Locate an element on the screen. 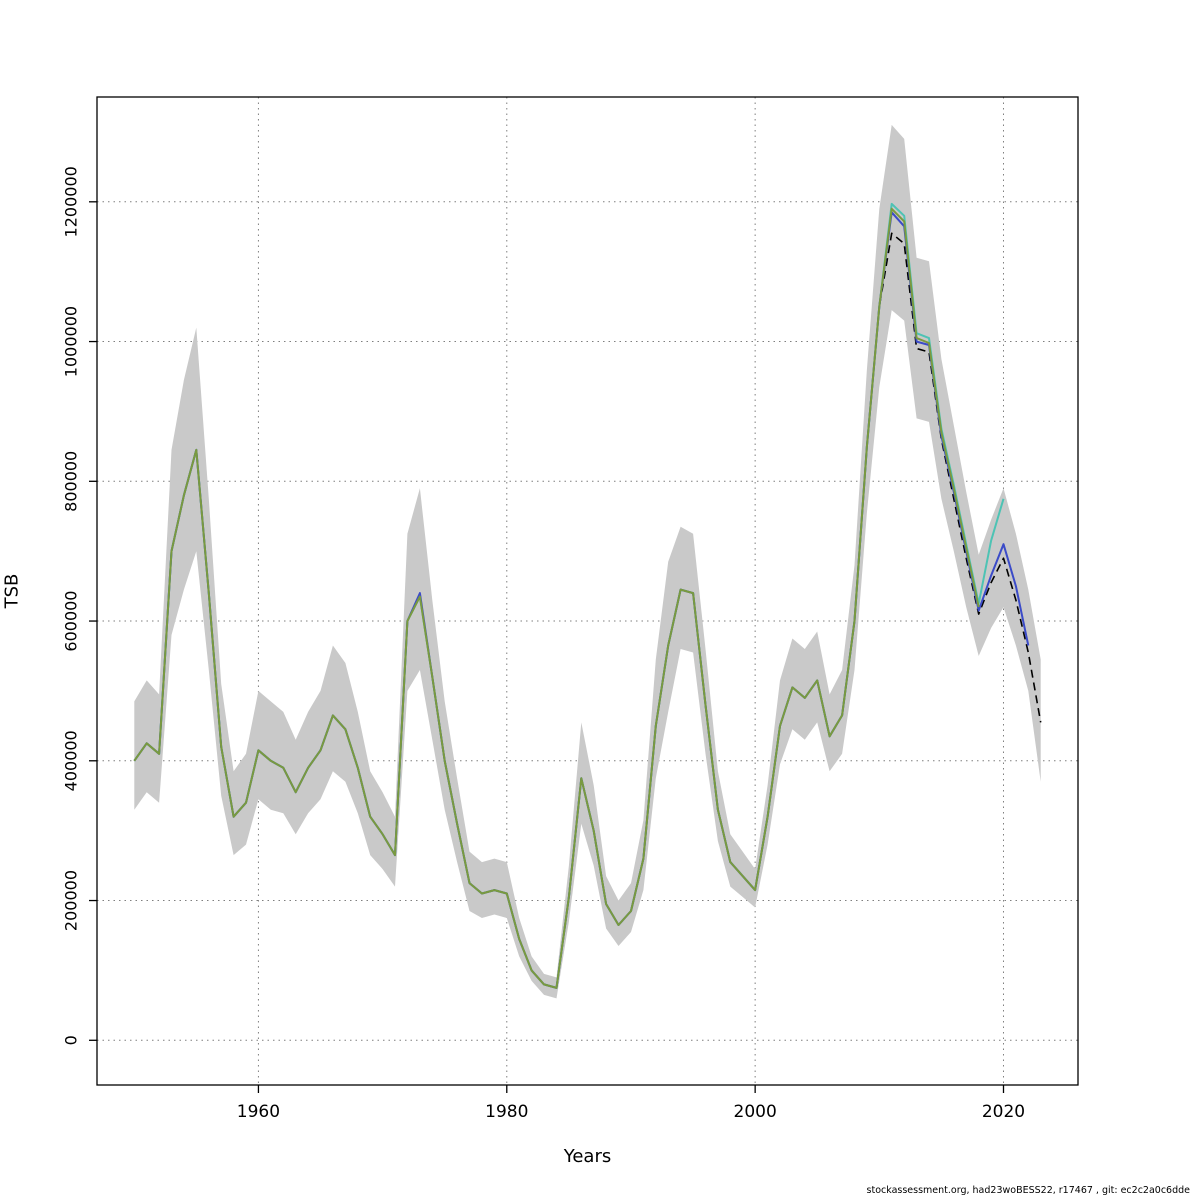 This screenshot has width=1200, height=1200. y-tick-label: 800000 is located at coordinates (71, 481).